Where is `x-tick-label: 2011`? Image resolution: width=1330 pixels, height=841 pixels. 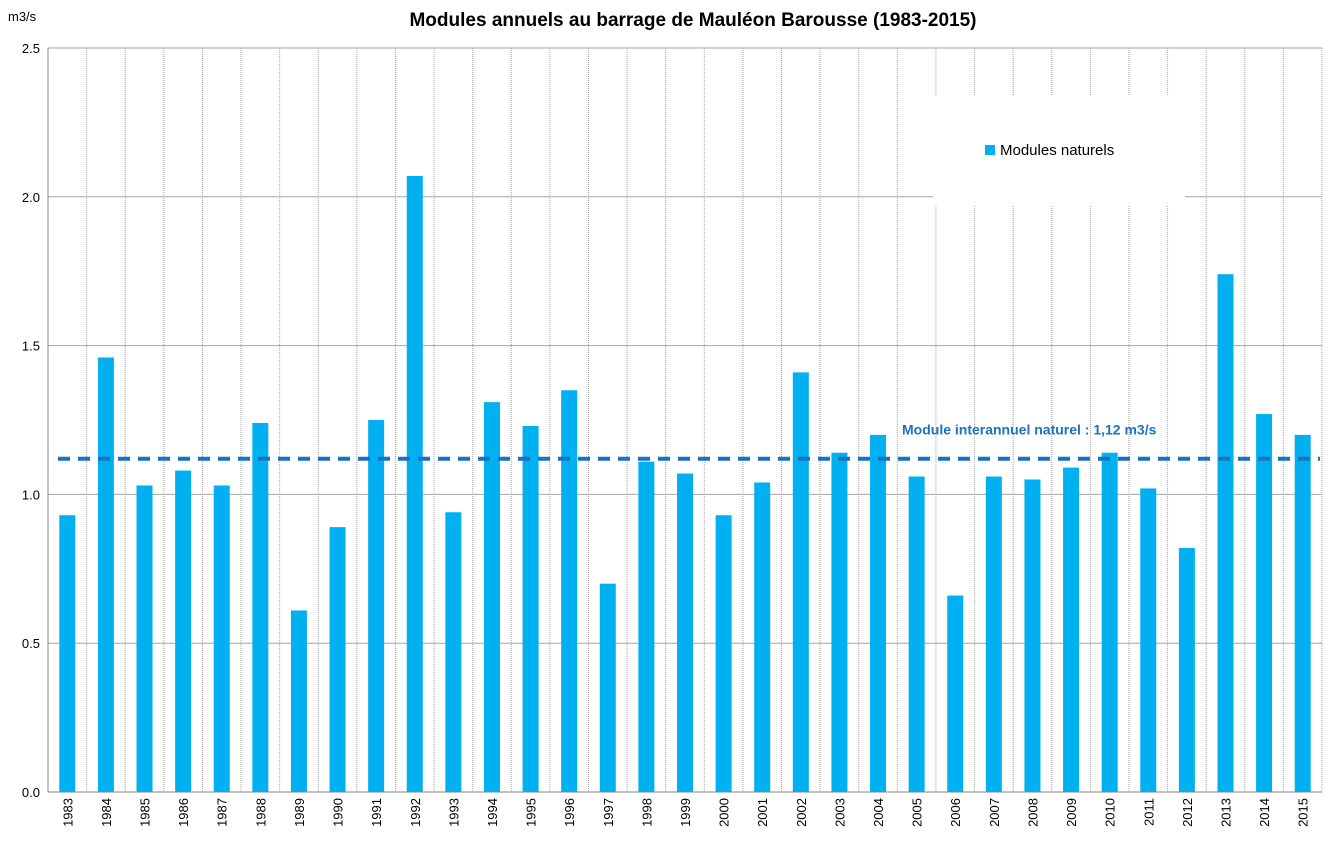
x-tick-label: 2011 is located at coordinates (1148, 812).